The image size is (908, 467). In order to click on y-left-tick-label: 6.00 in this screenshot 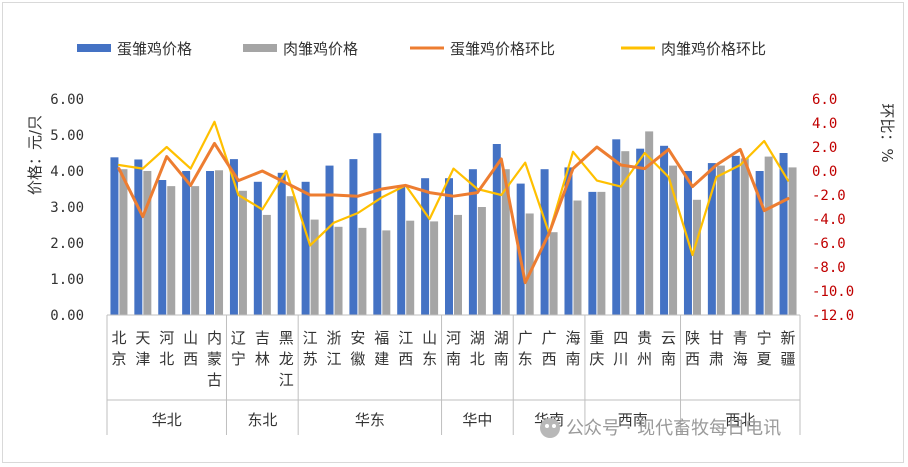, I will do `click(67, 100)`.